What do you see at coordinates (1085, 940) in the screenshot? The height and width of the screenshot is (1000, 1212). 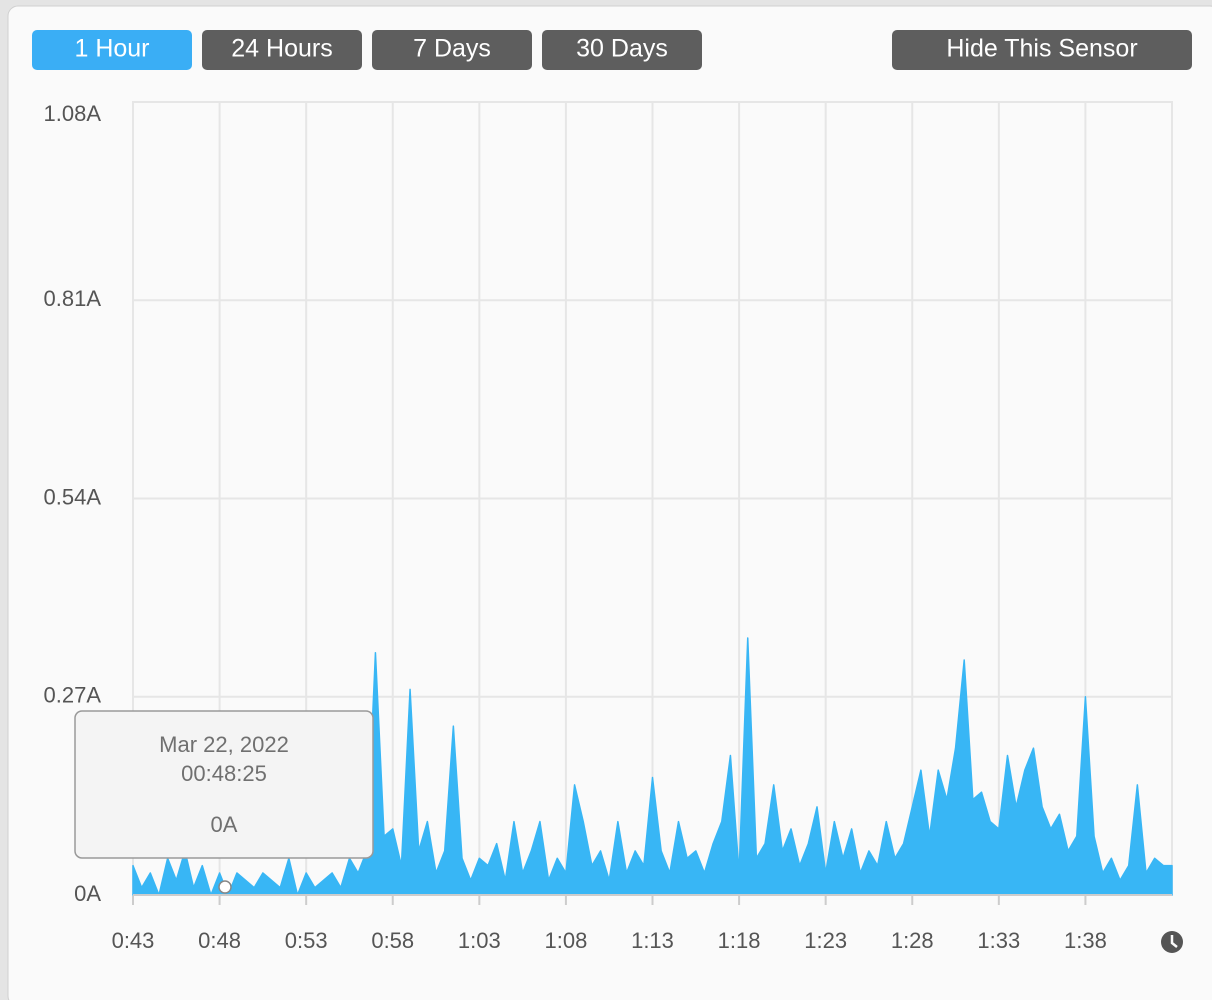 I see `x-tick-label: 1:38` at bounding box center [1085, 940].